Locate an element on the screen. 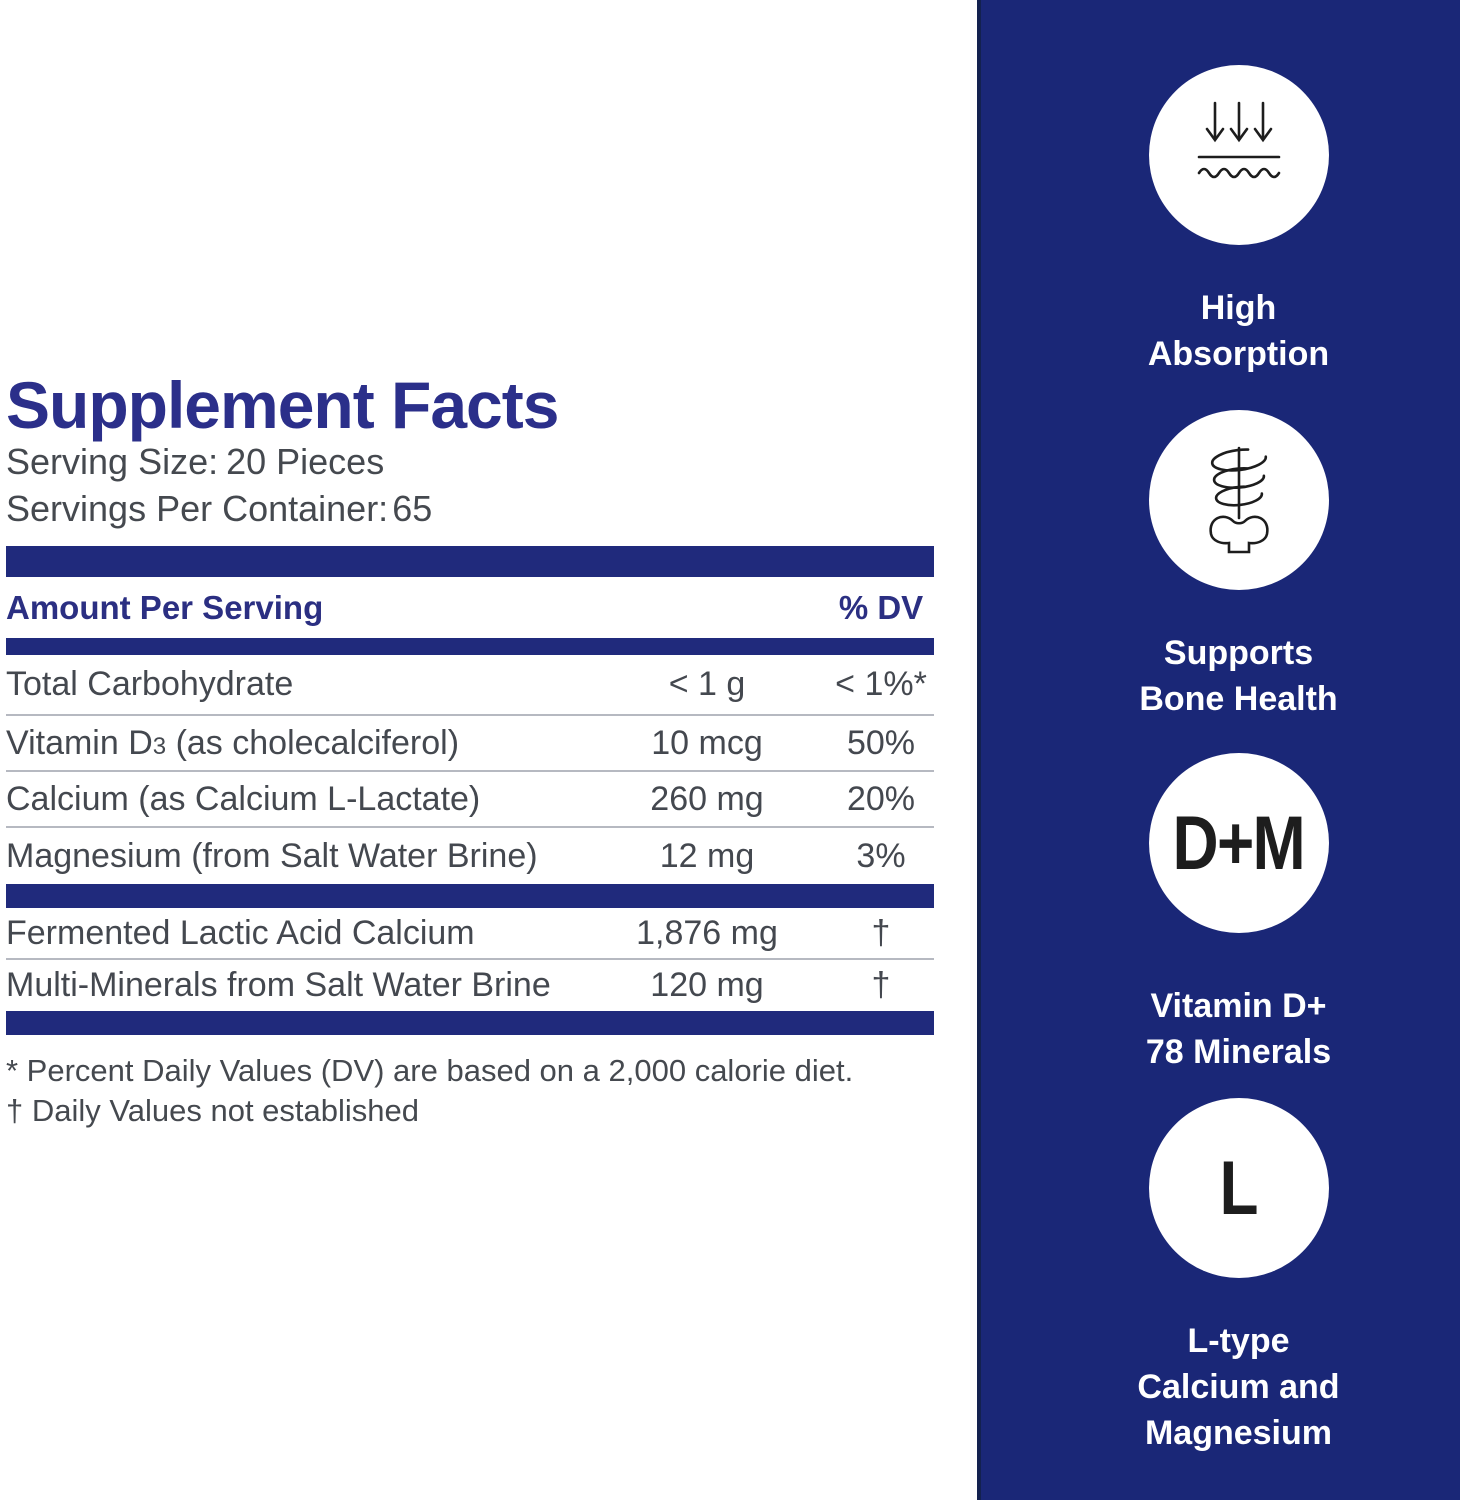 Image resolution: width=1460 pixels, height=1500 pixels. serving-size-label: Serving Size: is located at coordinates (112, 461).